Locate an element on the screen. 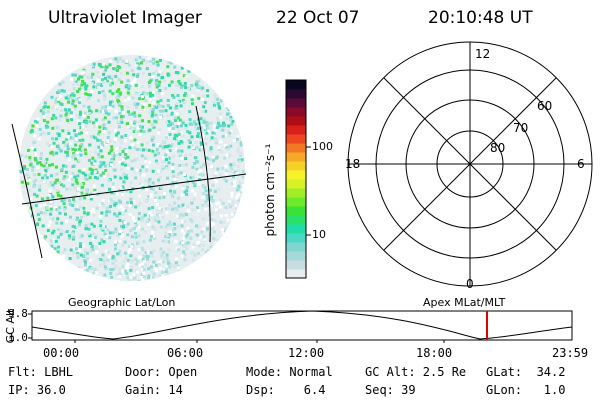  latitude-line is located at coordinates (134, 189).